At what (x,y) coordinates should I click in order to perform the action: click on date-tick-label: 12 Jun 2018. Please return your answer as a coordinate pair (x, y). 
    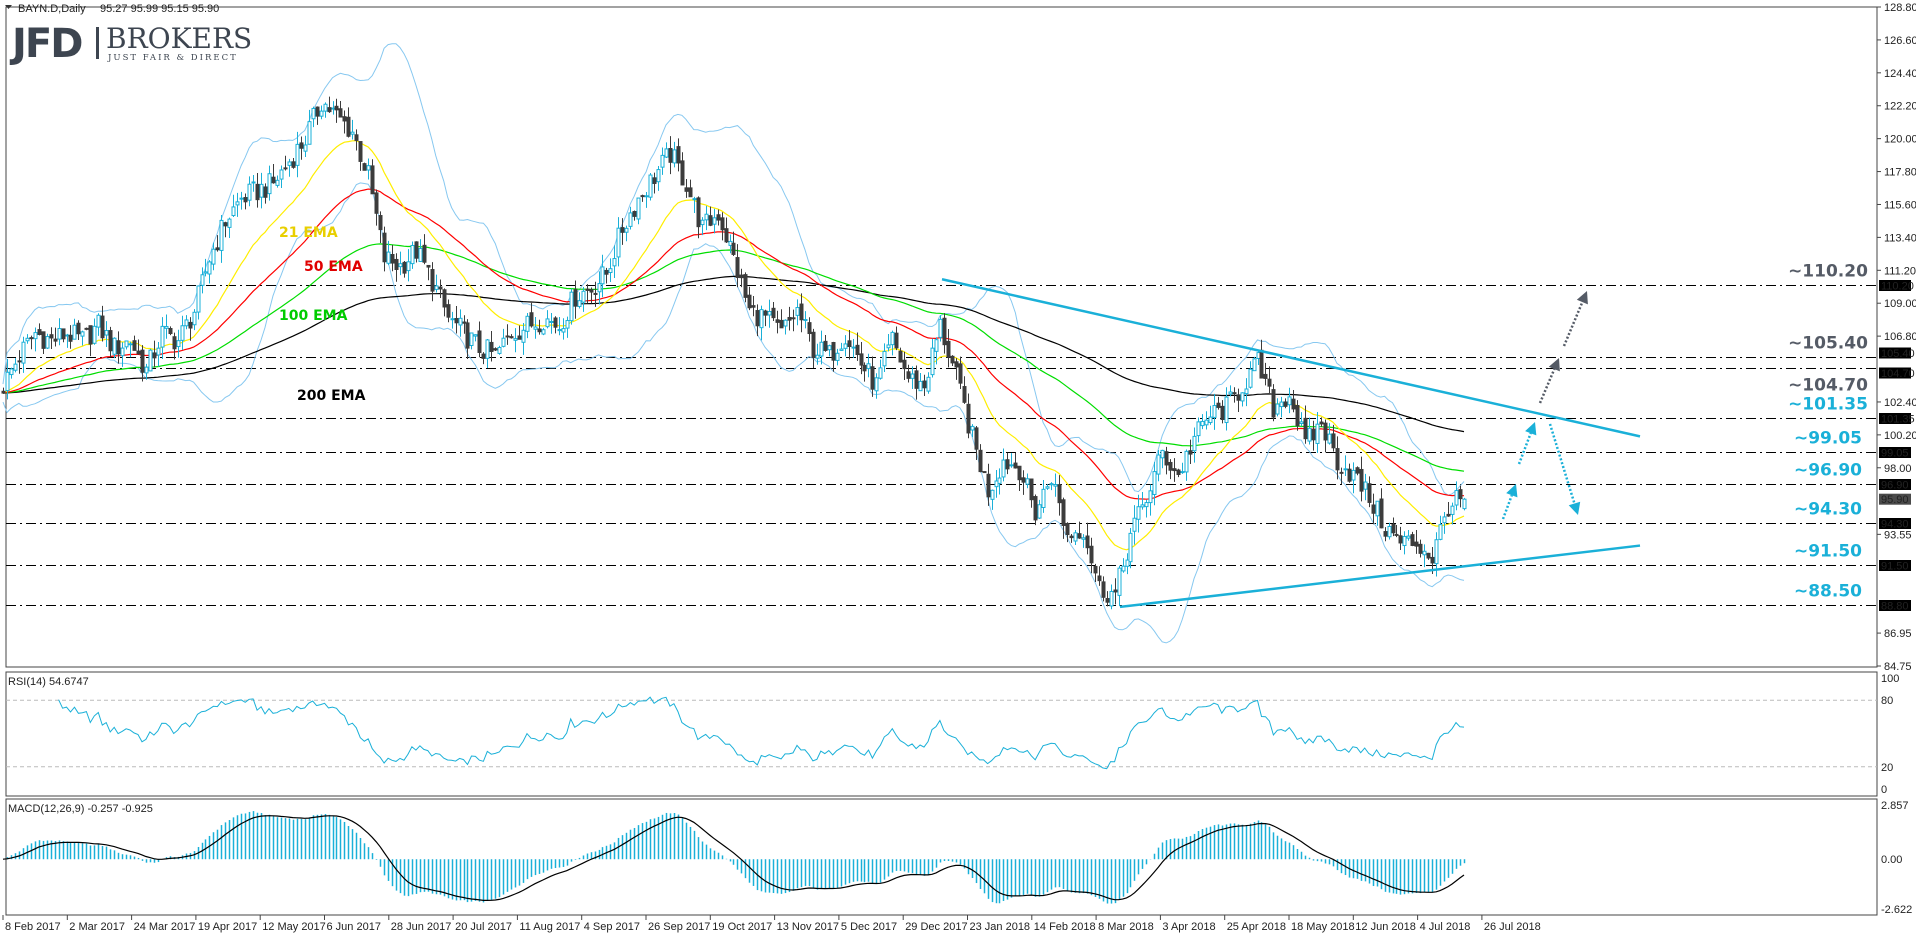
    Looking at the image, I should click on (1385, 927).